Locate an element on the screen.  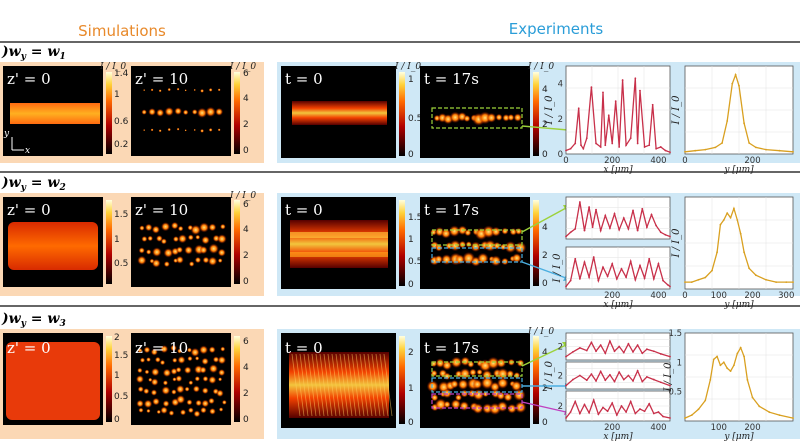
profile-plot-5: 0 100 200 300 y [μm] I / I_0 is located at coordinates (732, 253).